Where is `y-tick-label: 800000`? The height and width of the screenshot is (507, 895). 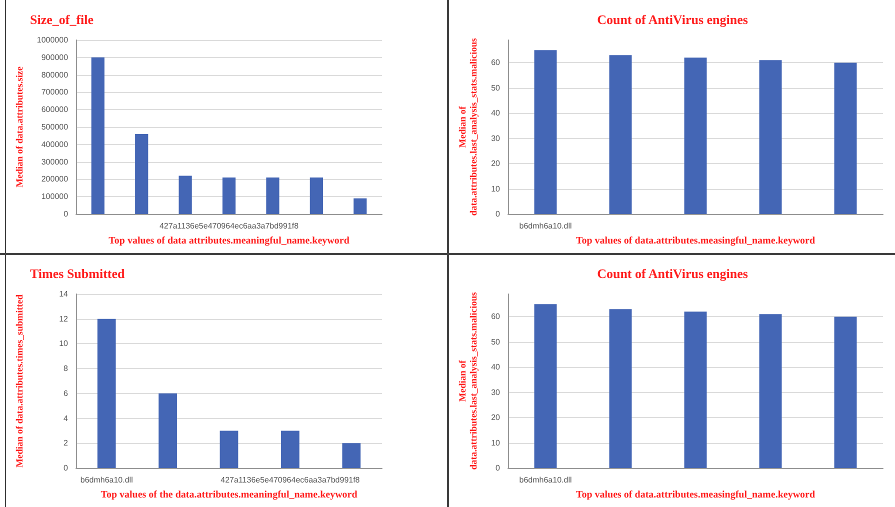 y-tick-label: 800000 is located at coordinates (55, 75).